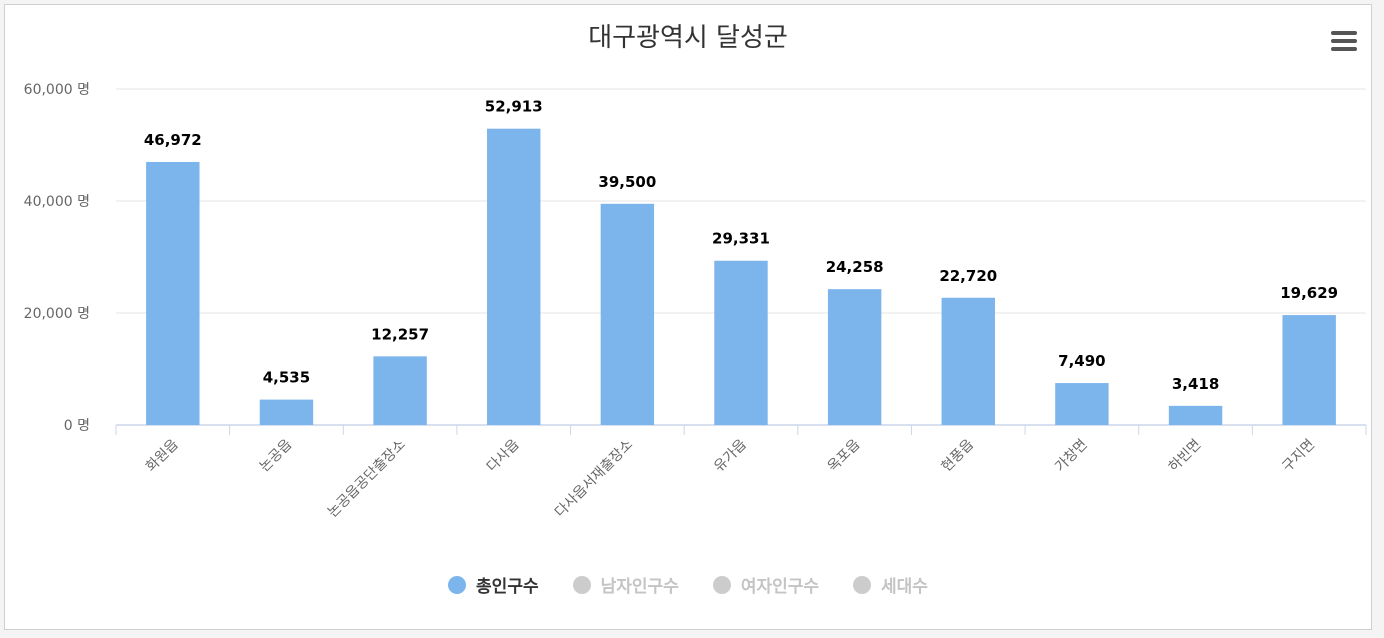  What do you see at coordinates (173, 140) in the screenshot?
I see `data-label: 46,972` at bounding box center [173, 140].